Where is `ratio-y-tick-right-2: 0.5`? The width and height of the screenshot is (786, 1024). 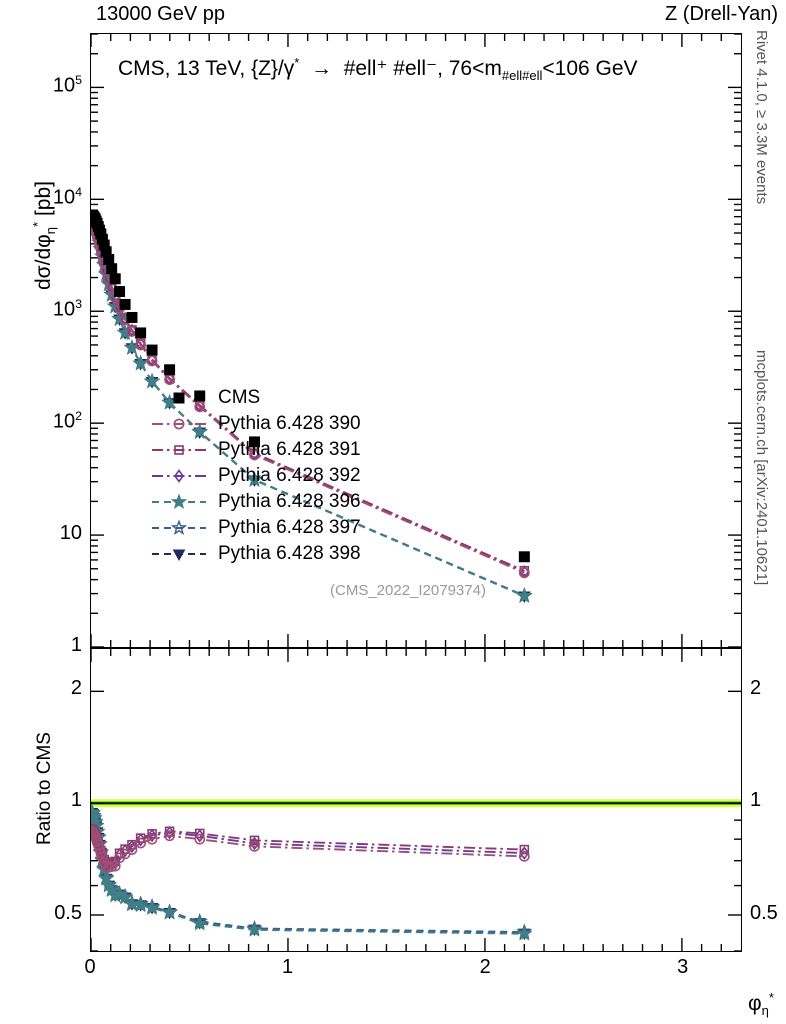
ratio-y-tick-right-2: 0.5 is located at coordinates (764, 912).